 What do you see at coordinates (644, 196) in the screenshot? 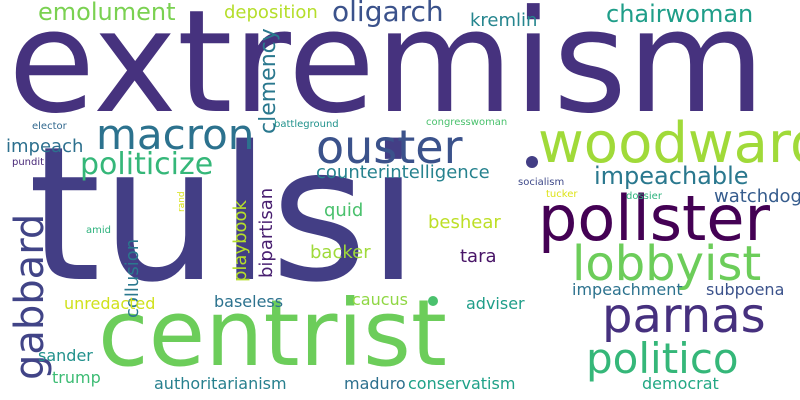
I see `word-dossier: dossier` at bounding box center [644, 196].